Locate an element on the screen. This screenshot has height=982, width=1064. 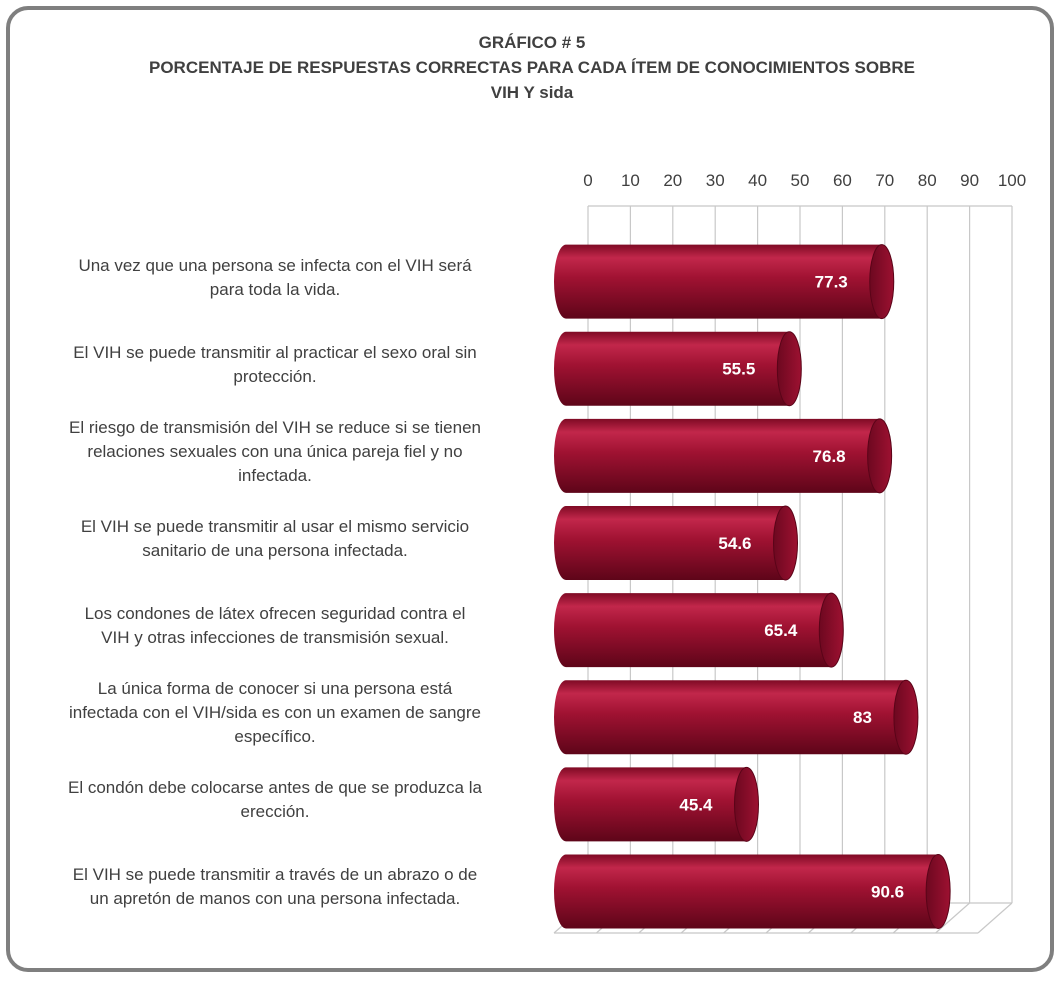
bar-value-label-1: 55.5 is located at coordinates (738, 369).